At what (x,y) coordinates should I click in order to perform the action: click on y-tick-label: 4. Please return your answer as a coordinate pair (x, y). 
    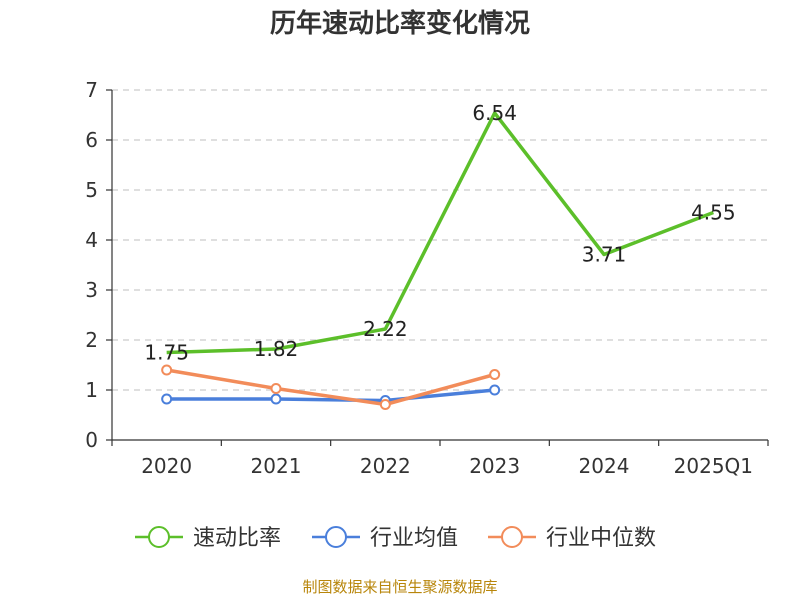
    Looking at the image, I should click on (91, 240).